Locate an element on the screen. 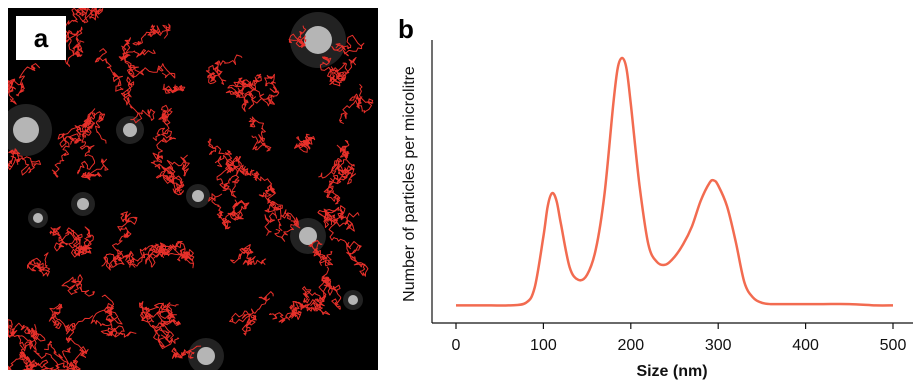  x-tick-label: 500 is located at coordinates (893, 345).